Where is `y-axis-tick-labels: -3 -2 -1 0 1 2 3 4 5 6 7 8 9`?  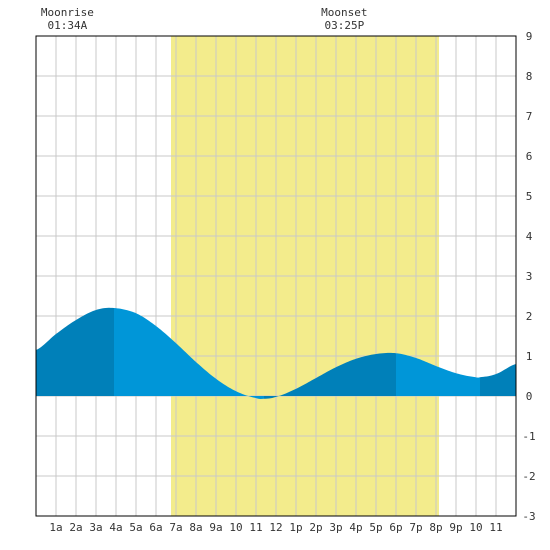 y-axis-tick-labels: -3 -2 -1 0 1 2 3 4 5 6 7 8 9 is located at coordinates (528, 276).